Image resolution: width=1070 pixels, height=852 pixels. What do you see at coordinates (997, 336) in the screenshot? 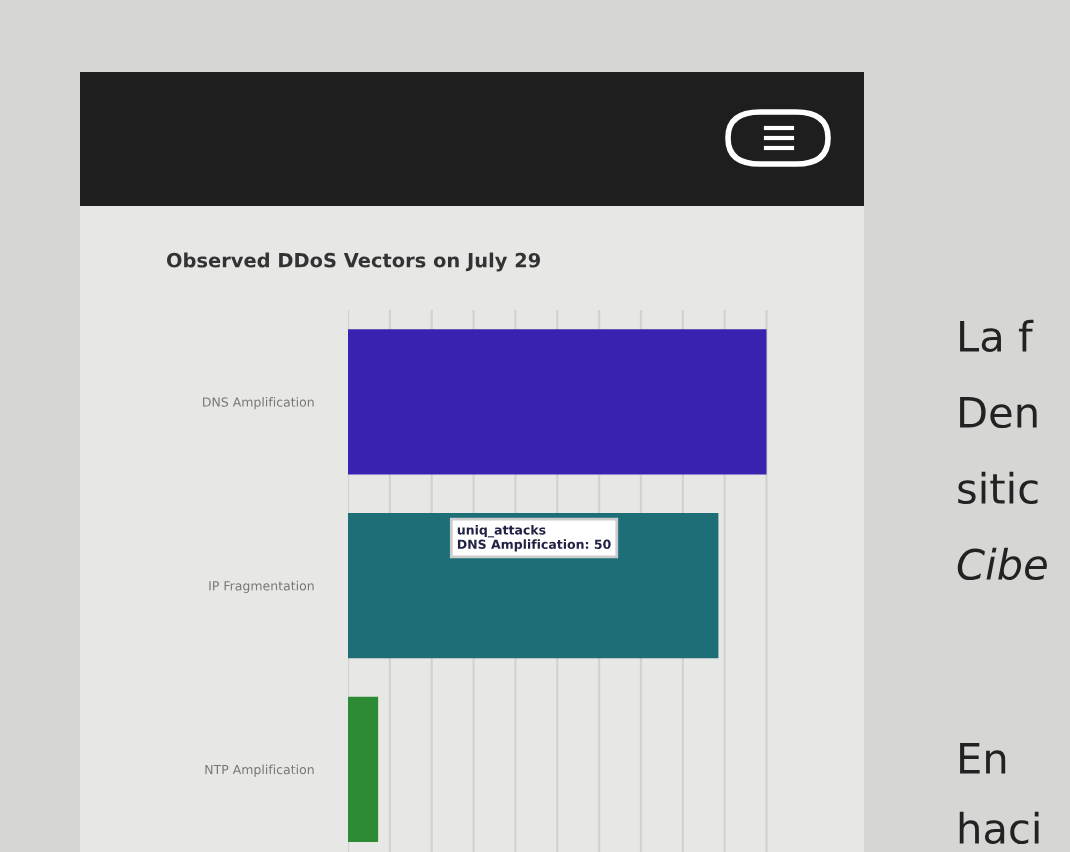
I see `text: La f` at bounding box center [997, 336].